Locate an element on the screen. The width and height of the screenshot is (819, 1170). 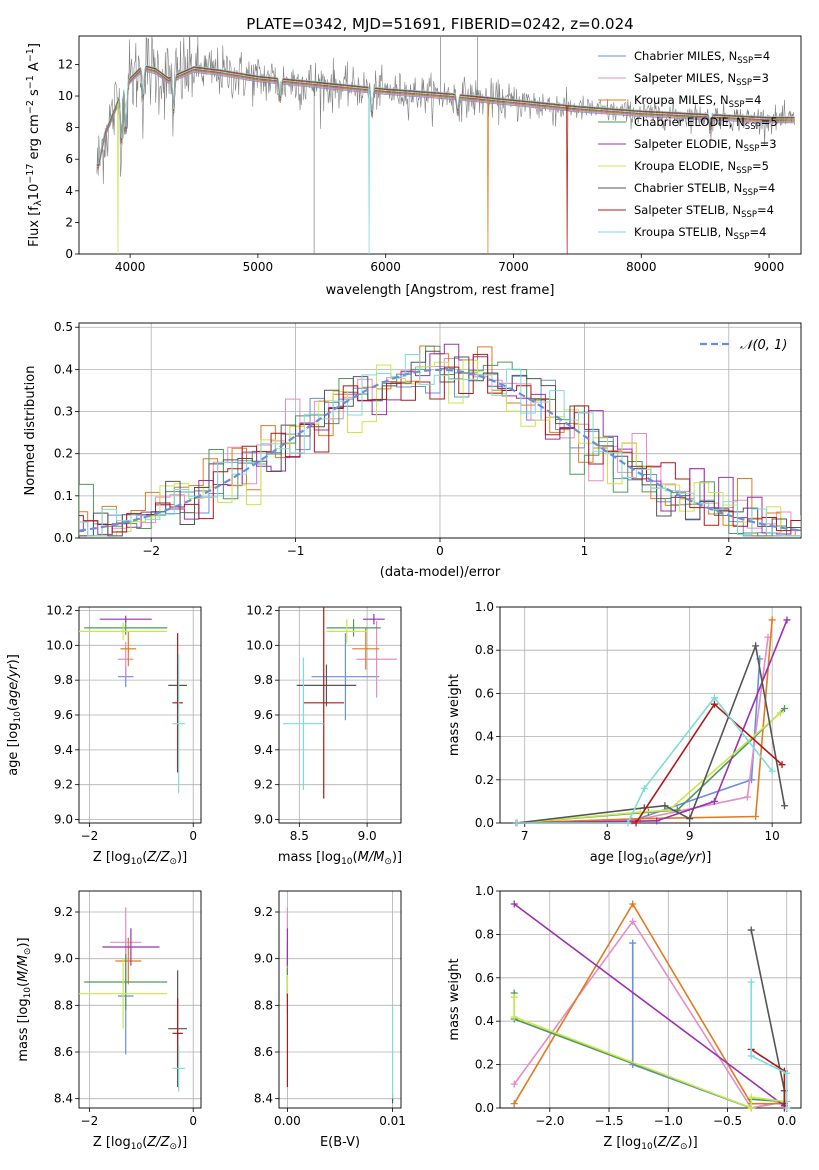
legend-label: Chabrier ELODIE, NSSP=5 is located at coordinates (706, 123).